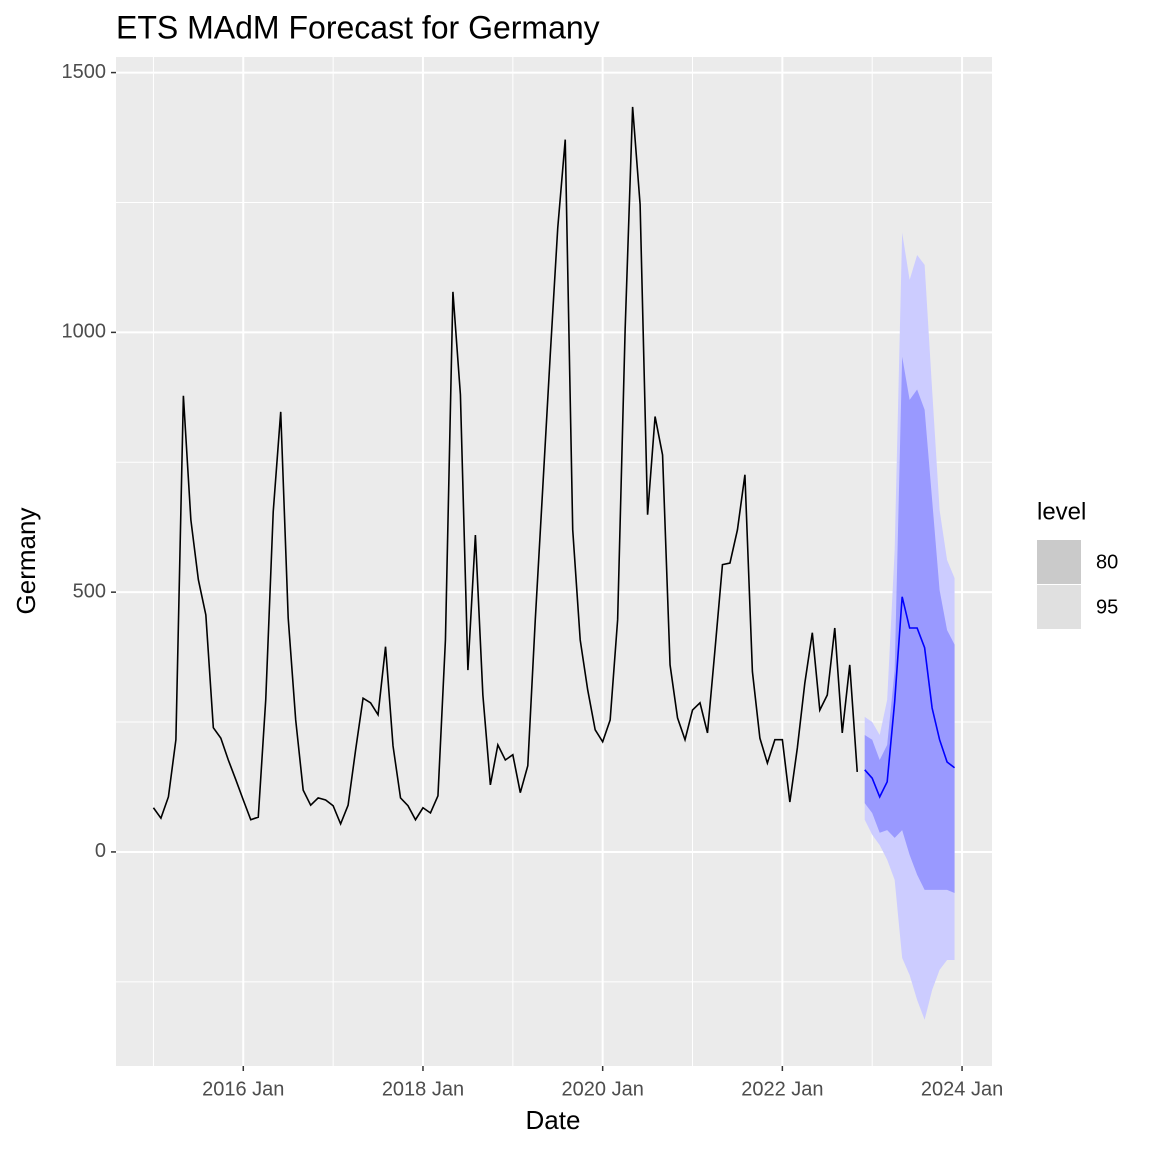 The width and height of the screenshot is (1152, 1157). What do you see at coordinates (1107, 607) in the screenshot?
I see `legend-label: 95` at bounding box center [1107, 607].